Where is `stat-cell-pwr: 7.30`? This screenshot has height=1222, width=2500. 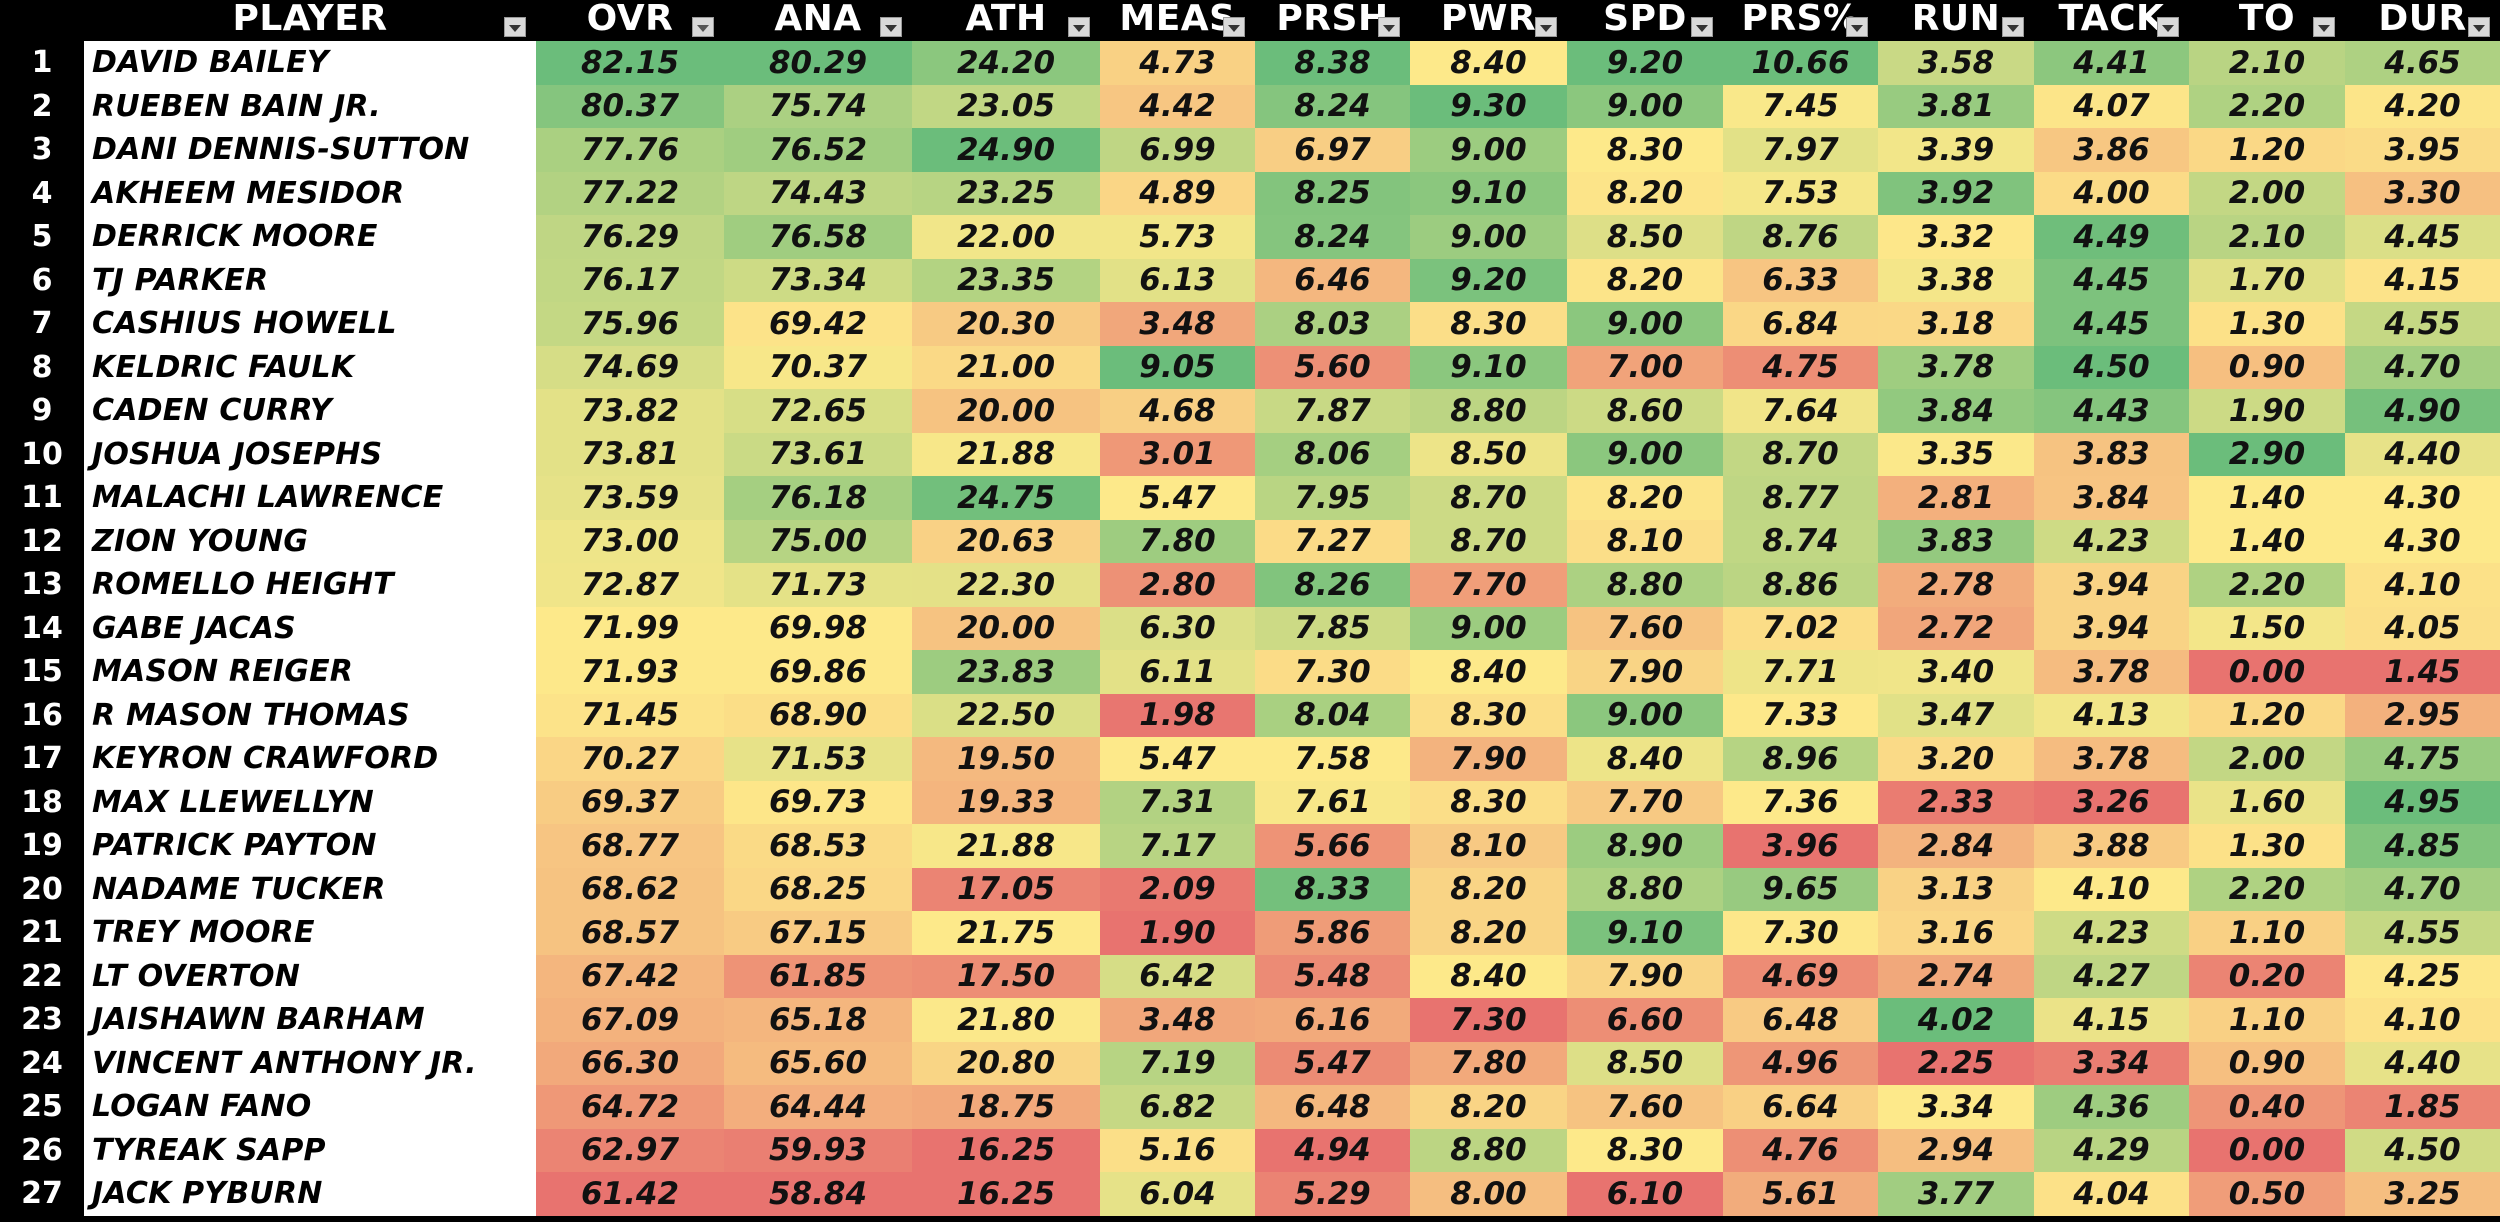
stat-cell-pwr: 7.30 is located at coordinates (1488, 1020).